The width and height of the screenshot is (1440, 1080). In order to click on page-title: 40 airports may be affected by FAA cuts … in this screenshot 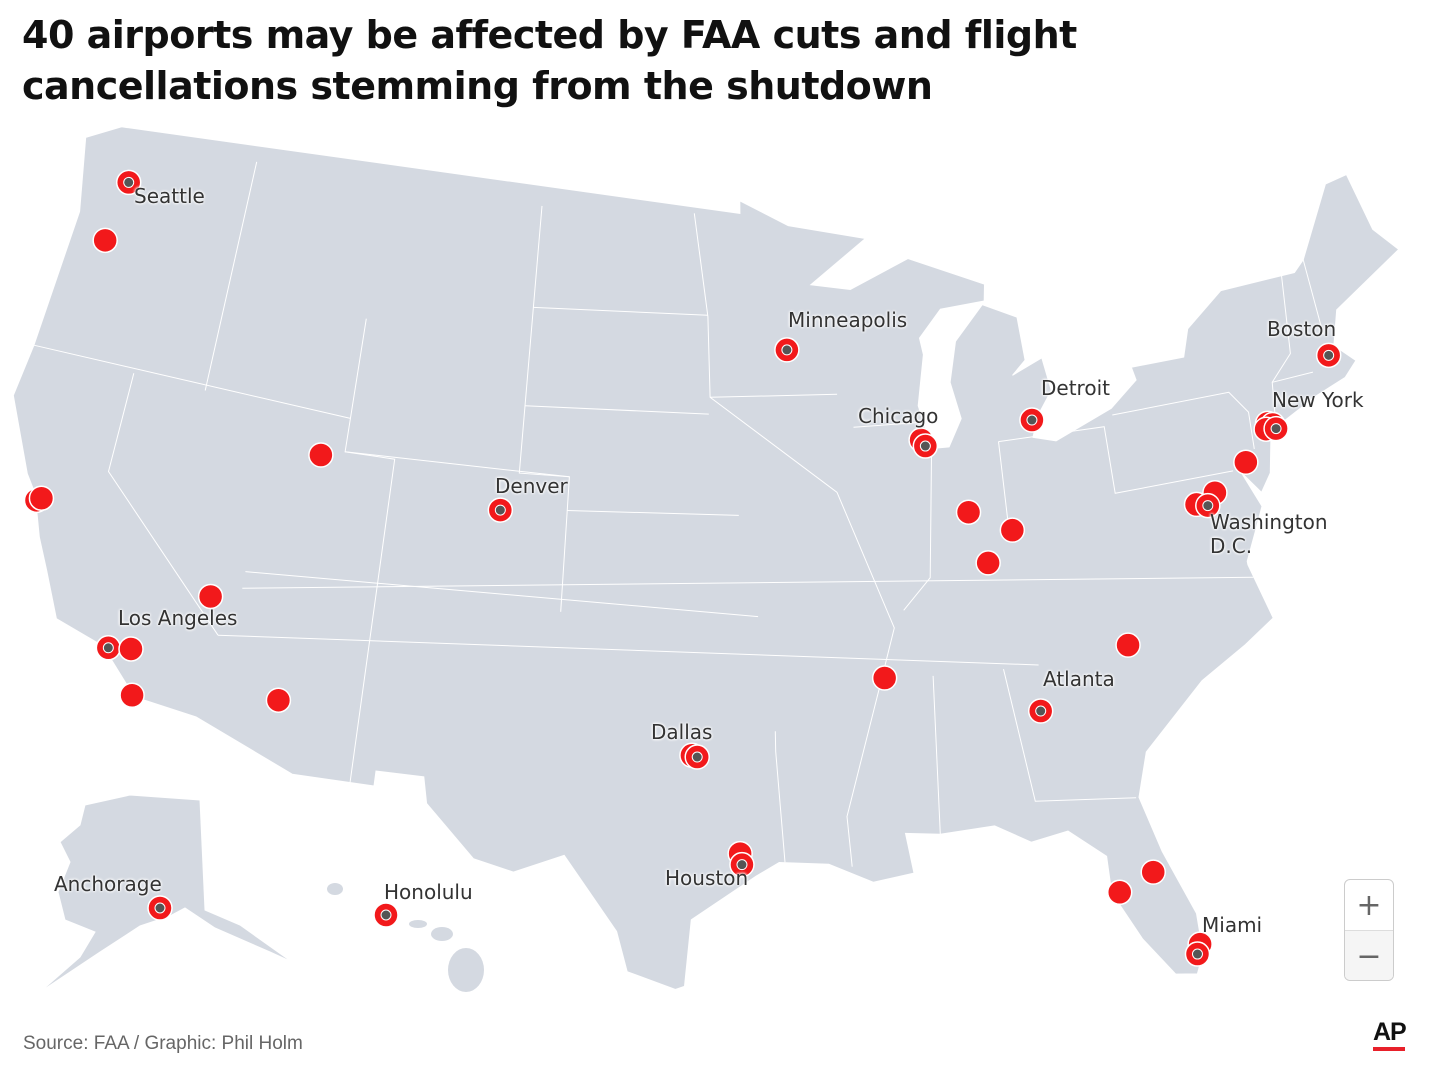, I will do `click(549, 60)`.